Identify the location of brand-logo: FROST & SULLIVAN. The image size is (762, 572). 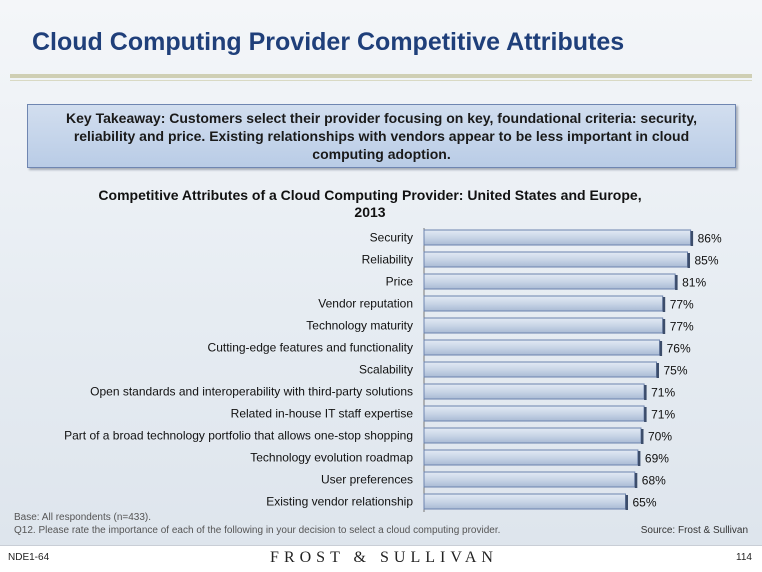
(384, 557).